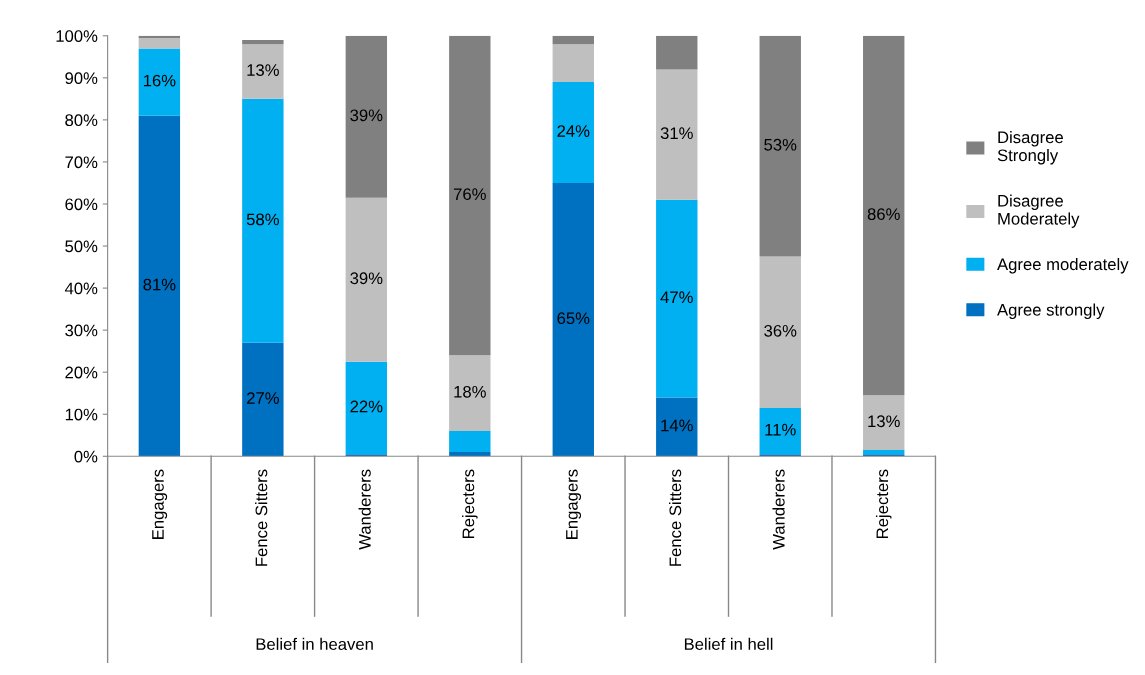  What do you see at coordinates (81, 372) in the screenshot?
I see `y-tick-label: 20%` at bounding box center [81, 372].